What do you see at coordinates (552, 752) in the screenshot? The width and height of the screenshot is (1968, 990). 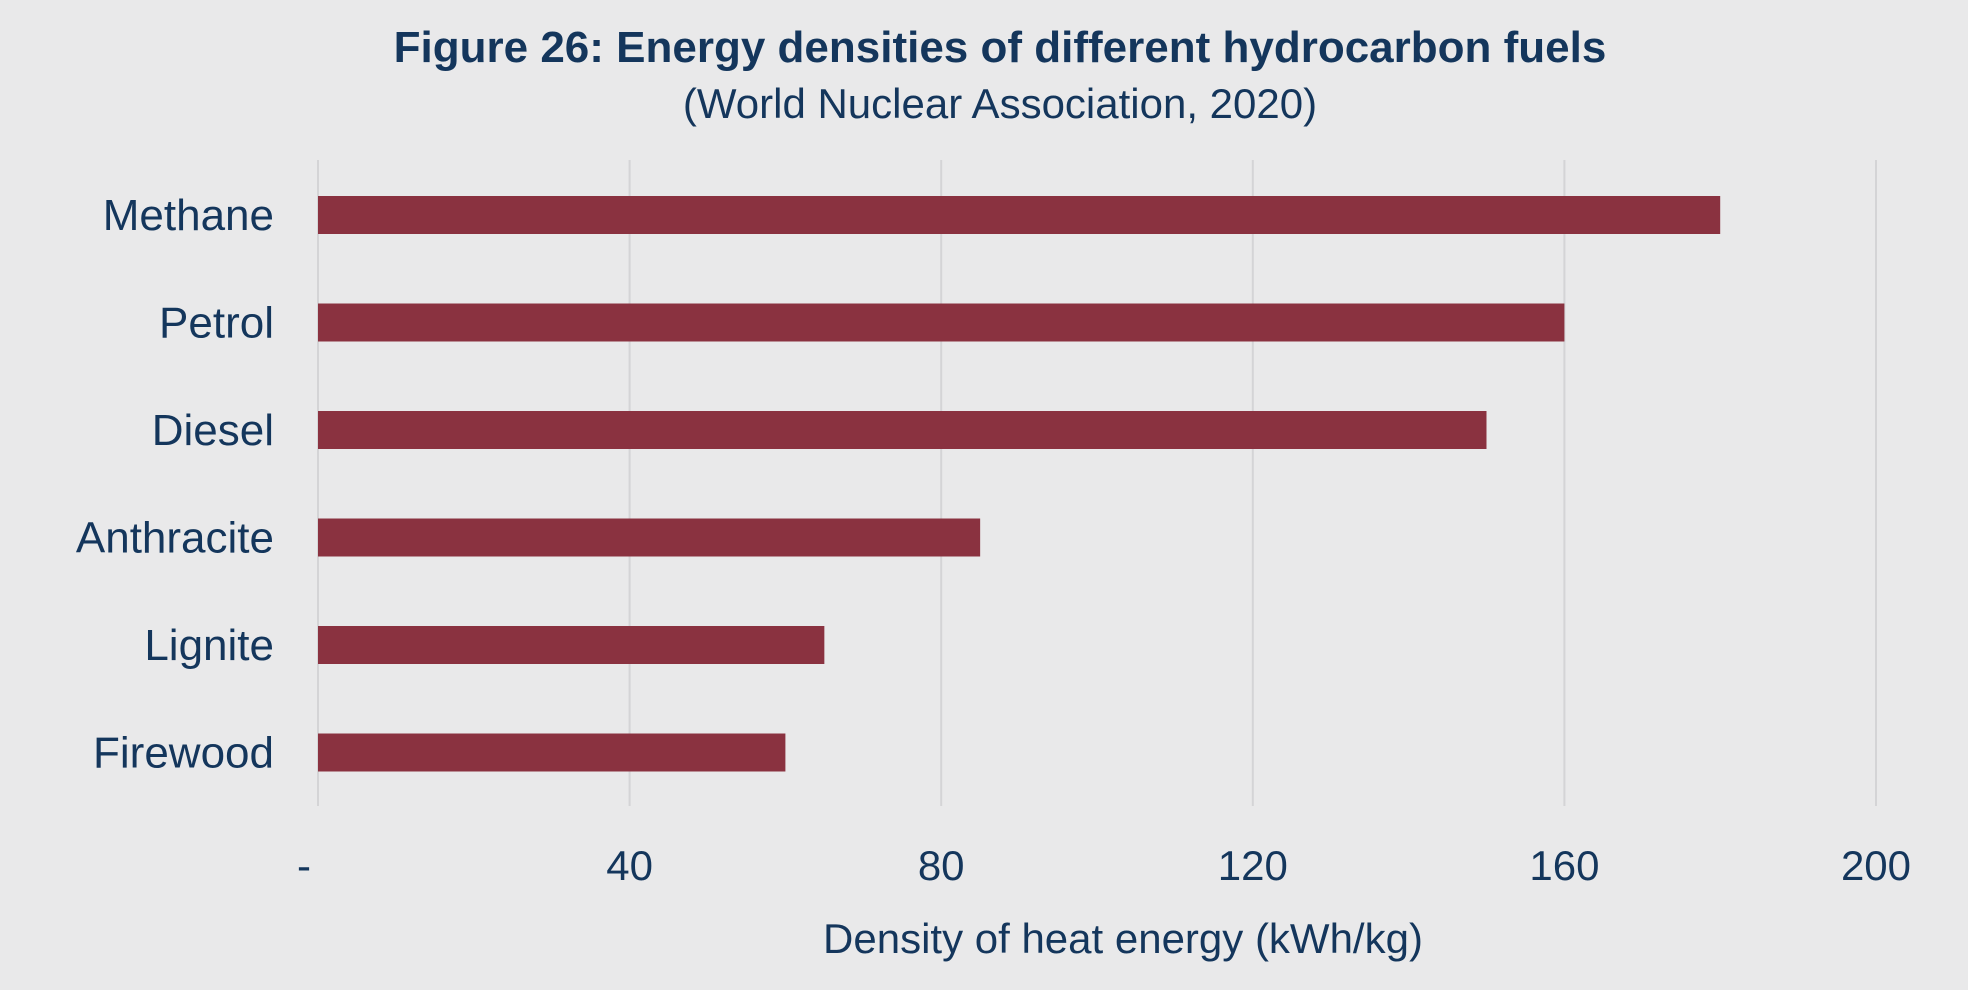 I see `bar-firewood` at bounding box center [552, 752].